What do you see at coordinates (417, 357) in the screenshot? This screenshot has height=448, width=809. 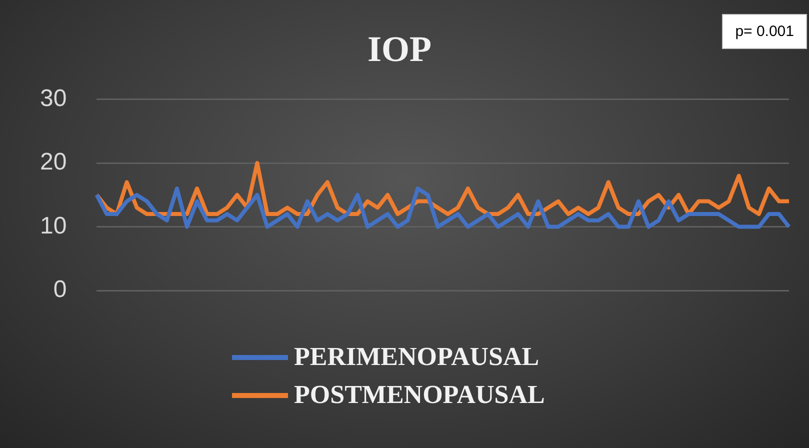 I see `legend-label: PERIMENOPAUSAL` at bounding box center [417, 357].